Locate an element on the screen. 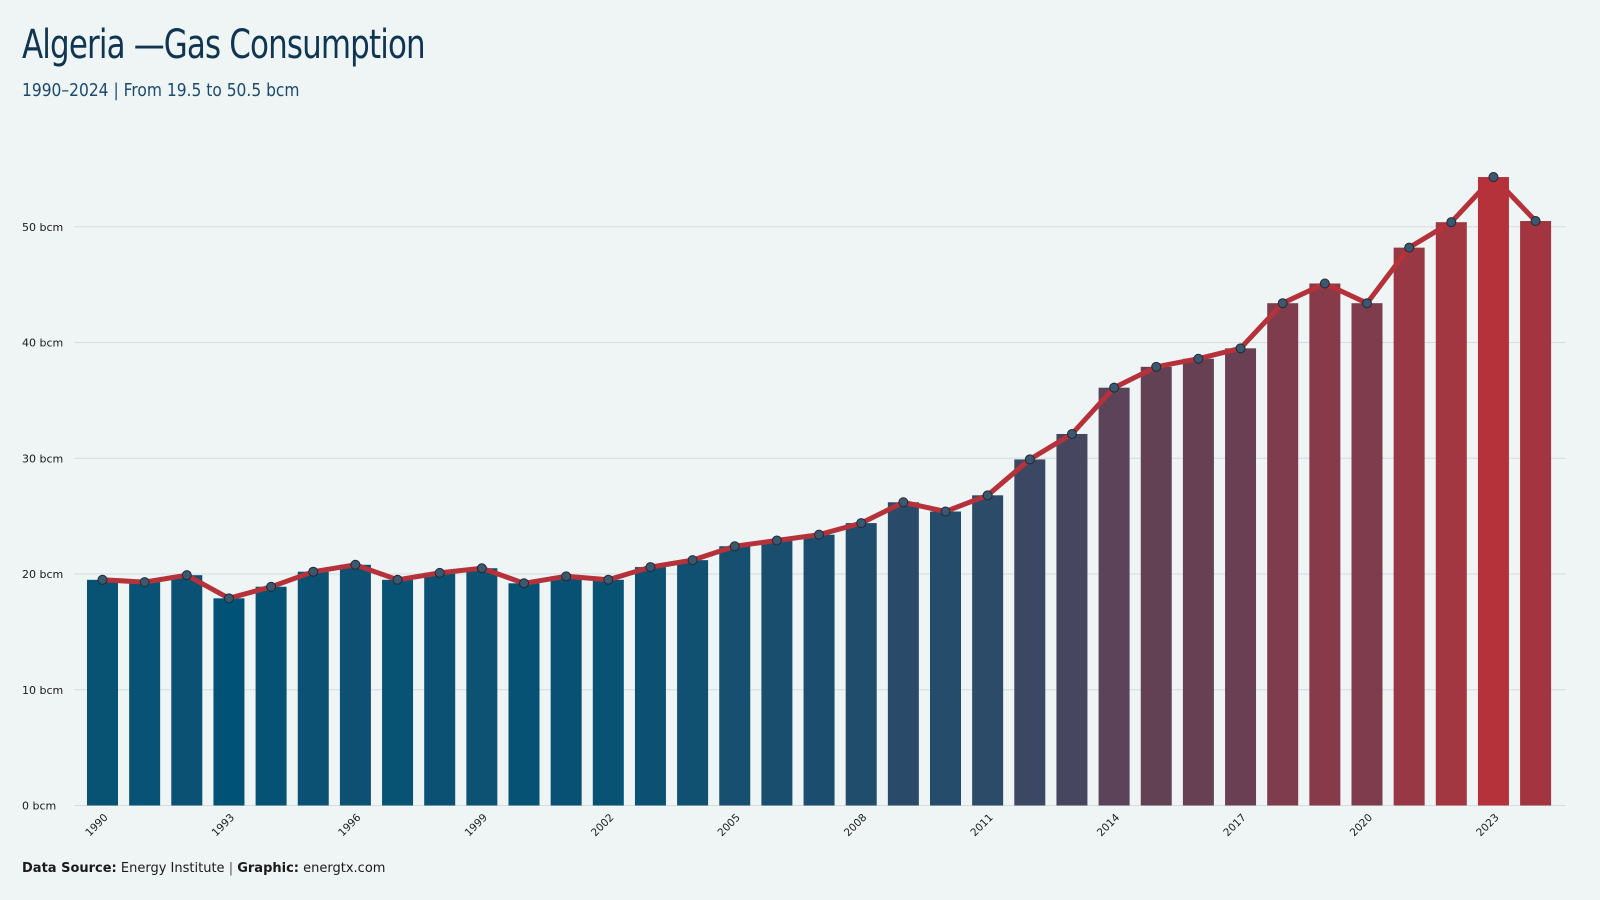 Image resolution: width=1600 pixels, height=900 pixels. bar-2017 is located at coordinates (1241, 577).